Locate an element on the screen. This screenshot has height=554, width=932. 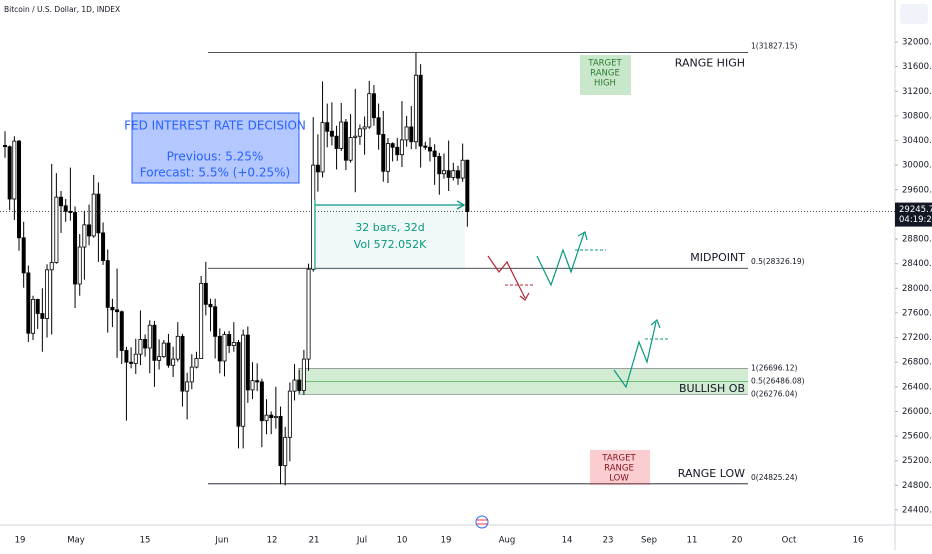
measure-area is located at coordinates (390, 237).